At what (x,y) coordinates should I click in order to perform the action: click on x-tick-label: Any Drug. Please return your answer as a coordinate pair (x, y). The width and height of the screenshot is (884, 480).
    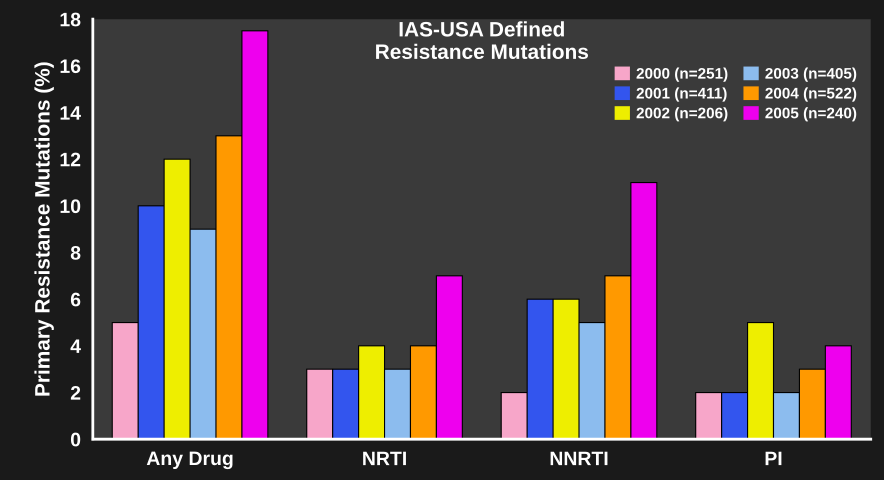
    Looking at the image, I should click on (189, 461).